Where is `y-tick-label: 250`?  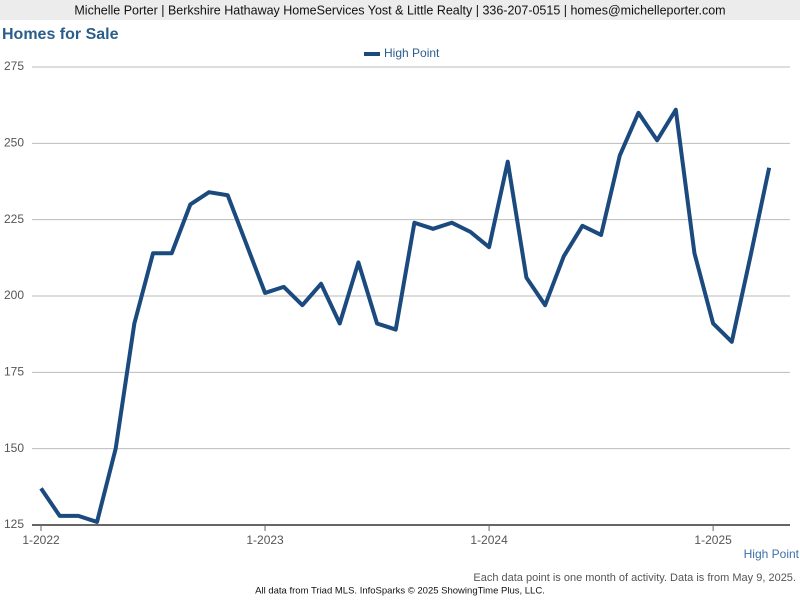
y-tick-label: 250 is located at coordinates (14, 143).